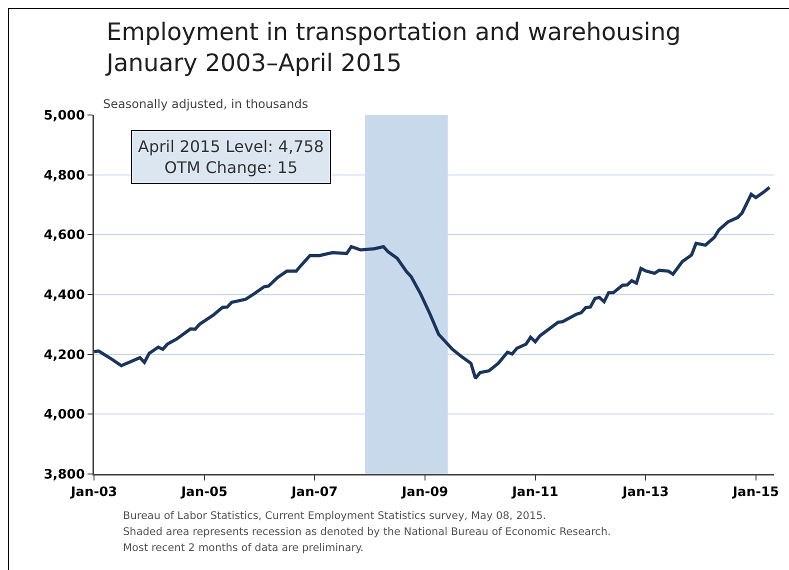 The image size is (789, 570). Describe the element at coordinates (64, 475) in the screenshot. I see `y-tick-label: 3,800` at that location.